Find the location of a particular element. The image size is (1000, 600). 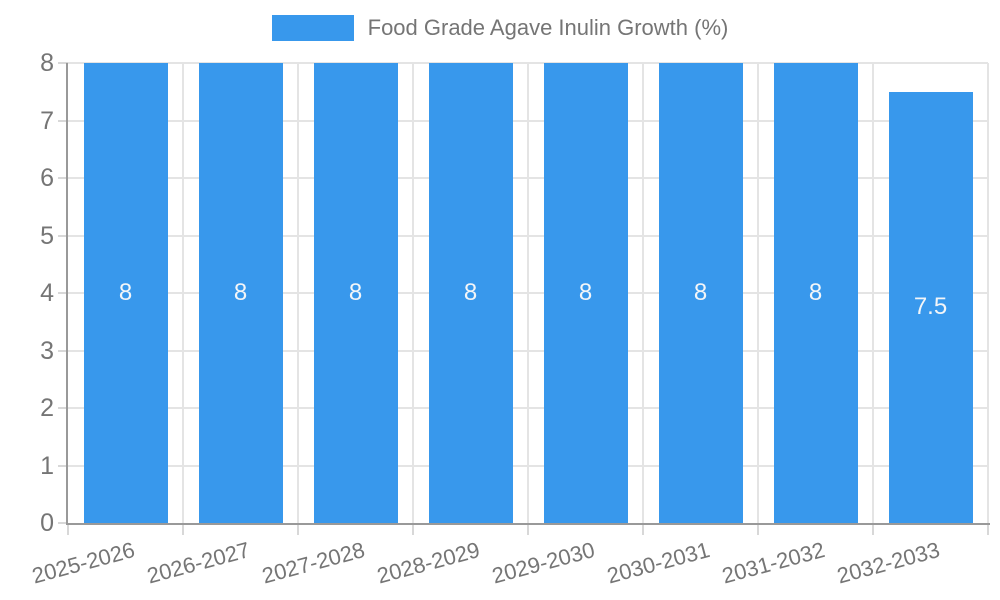

legend-label: Food Grade Agave Inulin Growth (%) is located at coordinates (548, 27).